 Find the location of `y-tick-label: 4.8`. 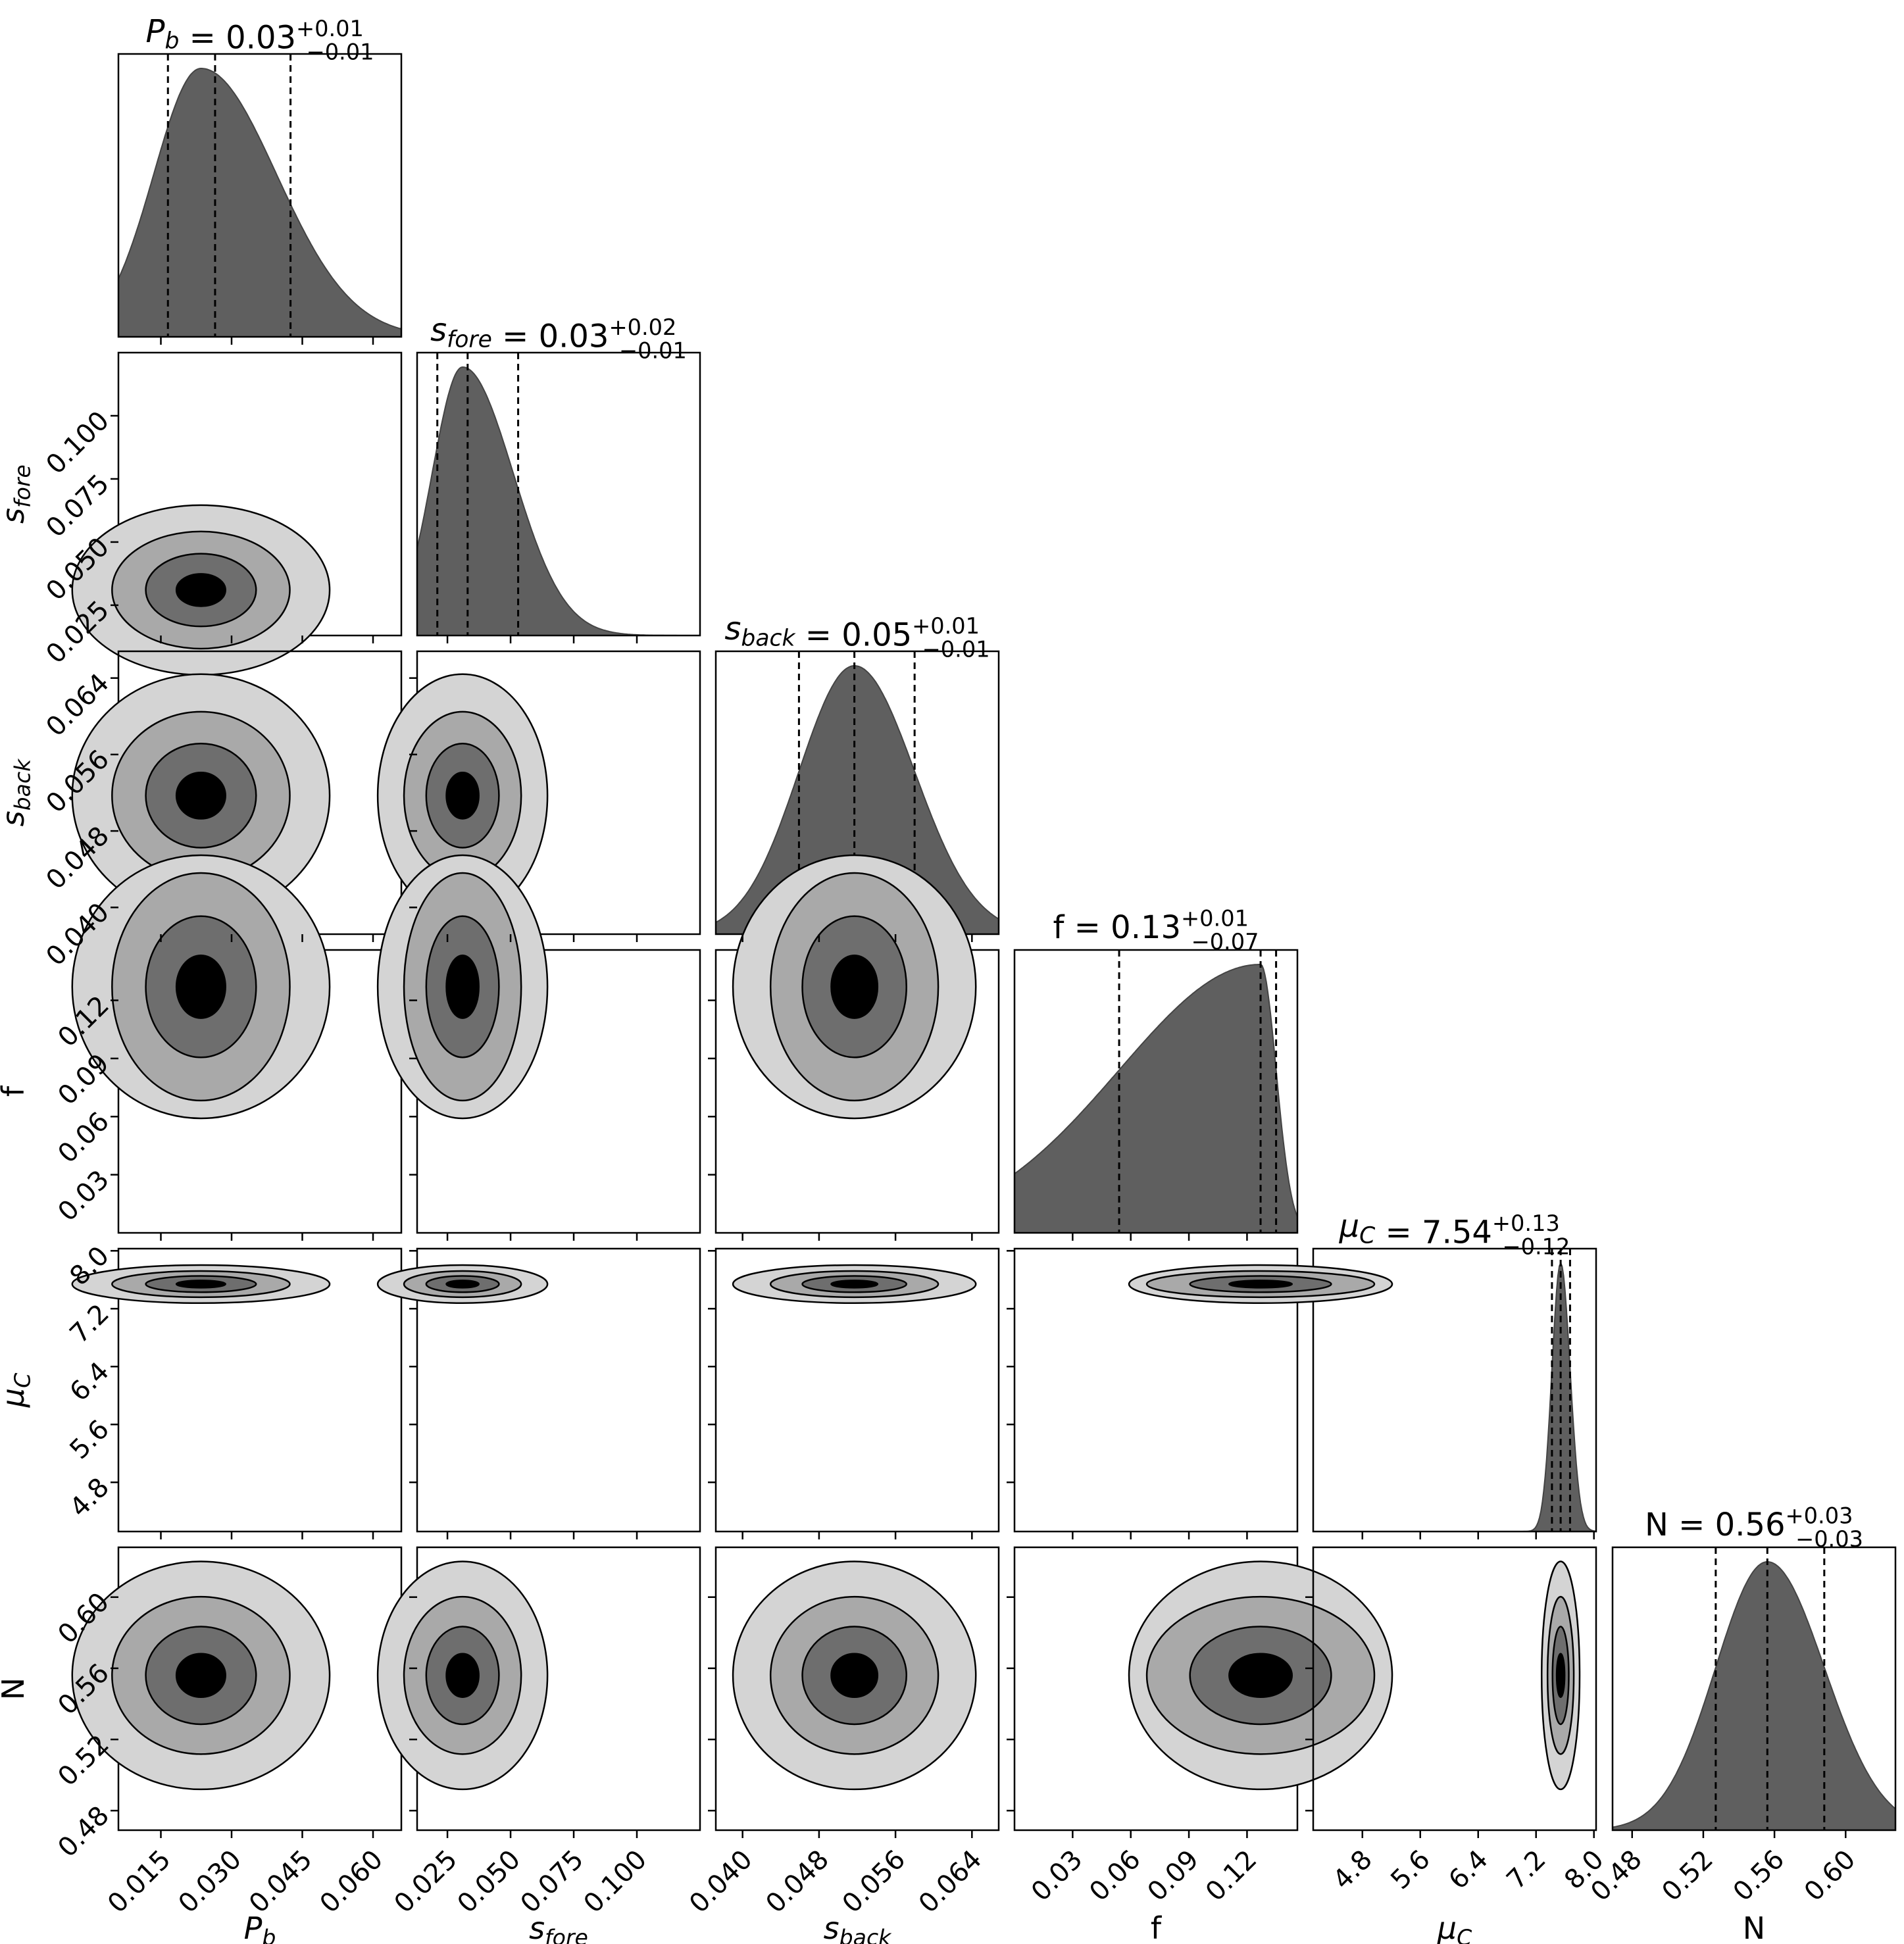

y-tick-label: 4.8 is located at coordinates (90, 1498).